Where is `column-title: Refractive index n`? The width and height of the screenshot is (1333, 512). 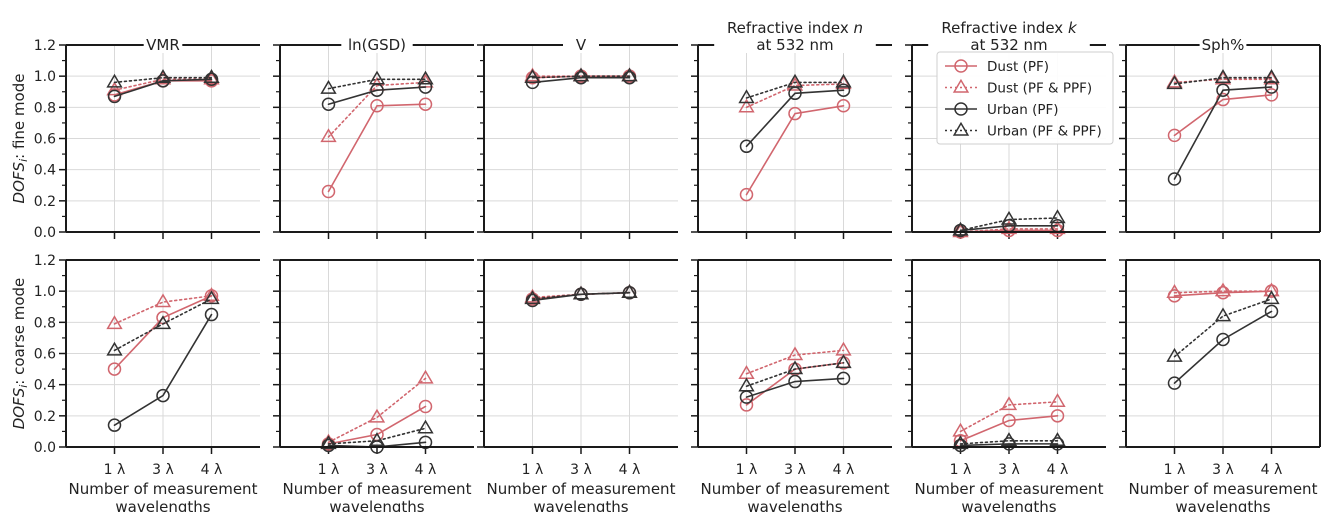
column-title: Refractive index n is located at coordinates (795, 28).